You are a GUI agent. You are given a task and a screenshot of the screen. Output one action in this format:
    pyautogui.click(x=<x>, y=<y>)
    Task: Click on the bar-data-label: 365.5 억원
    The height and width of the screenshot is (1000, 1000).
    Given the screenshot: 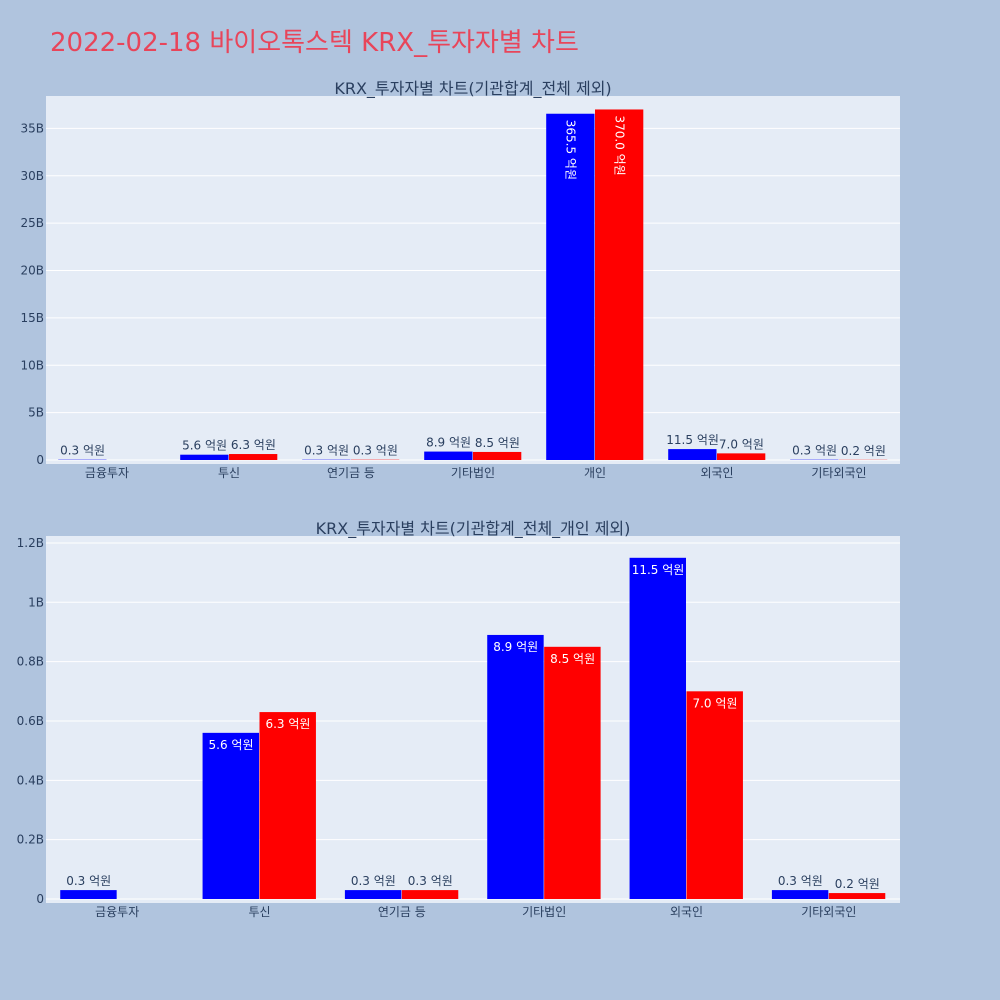 What is the action you would take?
    pyautogui.click(x=571, y=150)
    